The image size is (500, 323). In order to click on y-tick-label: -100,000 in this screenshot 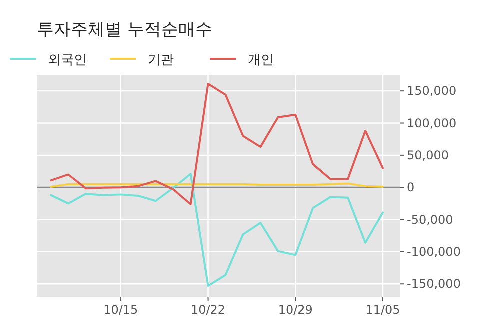, I will do `click(434, 251)`.